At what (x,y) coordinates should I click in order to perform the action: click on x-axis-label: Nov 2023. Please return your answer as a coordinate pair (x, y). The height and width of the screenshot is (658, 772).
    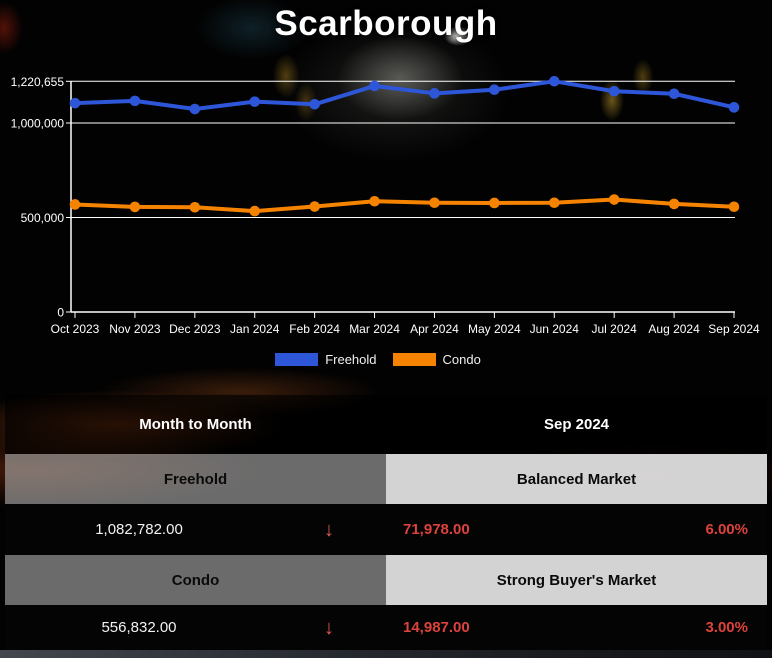
    Looking at the image, I should click on (135, 329).